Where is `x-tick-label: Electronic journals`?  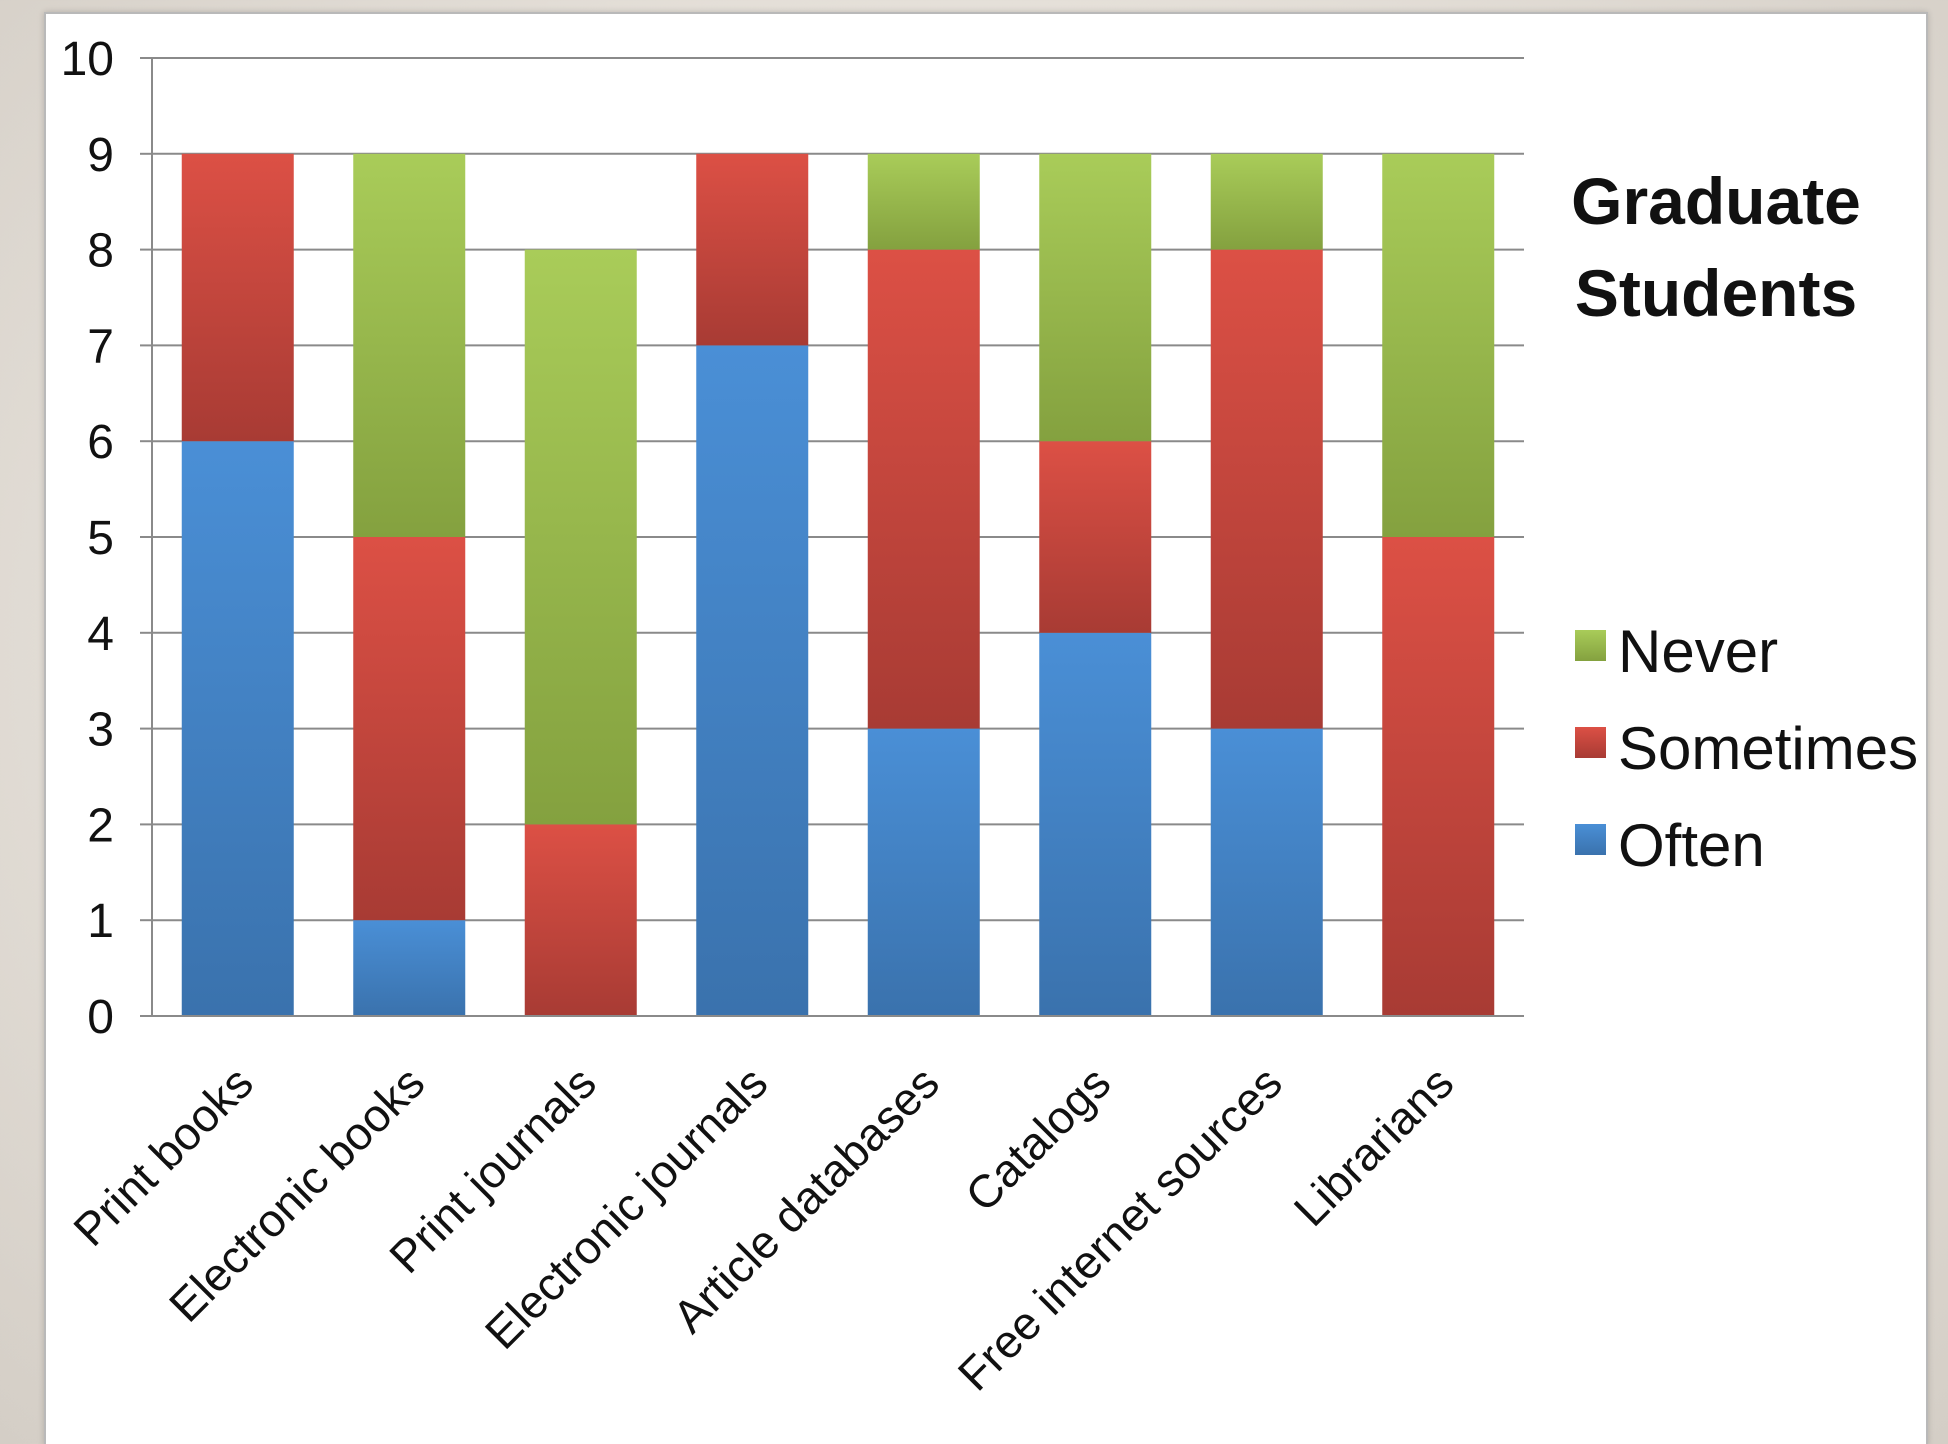
x-tick-label: Electronic journals is located at coordinates (626, 1207).